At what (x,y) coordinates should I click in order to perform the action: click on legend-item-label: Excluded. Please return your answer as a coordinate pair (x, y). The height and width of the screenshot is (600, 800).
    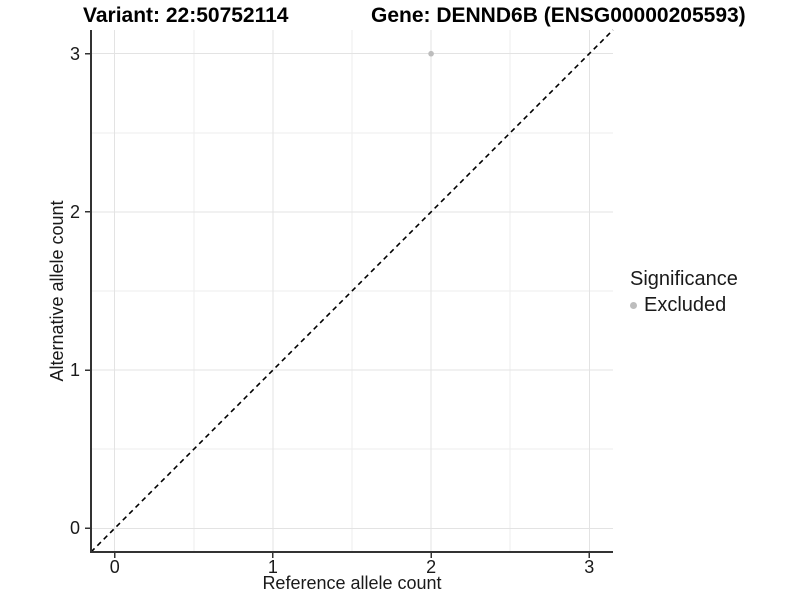
    Looking at the image, I should click on (685, 305).